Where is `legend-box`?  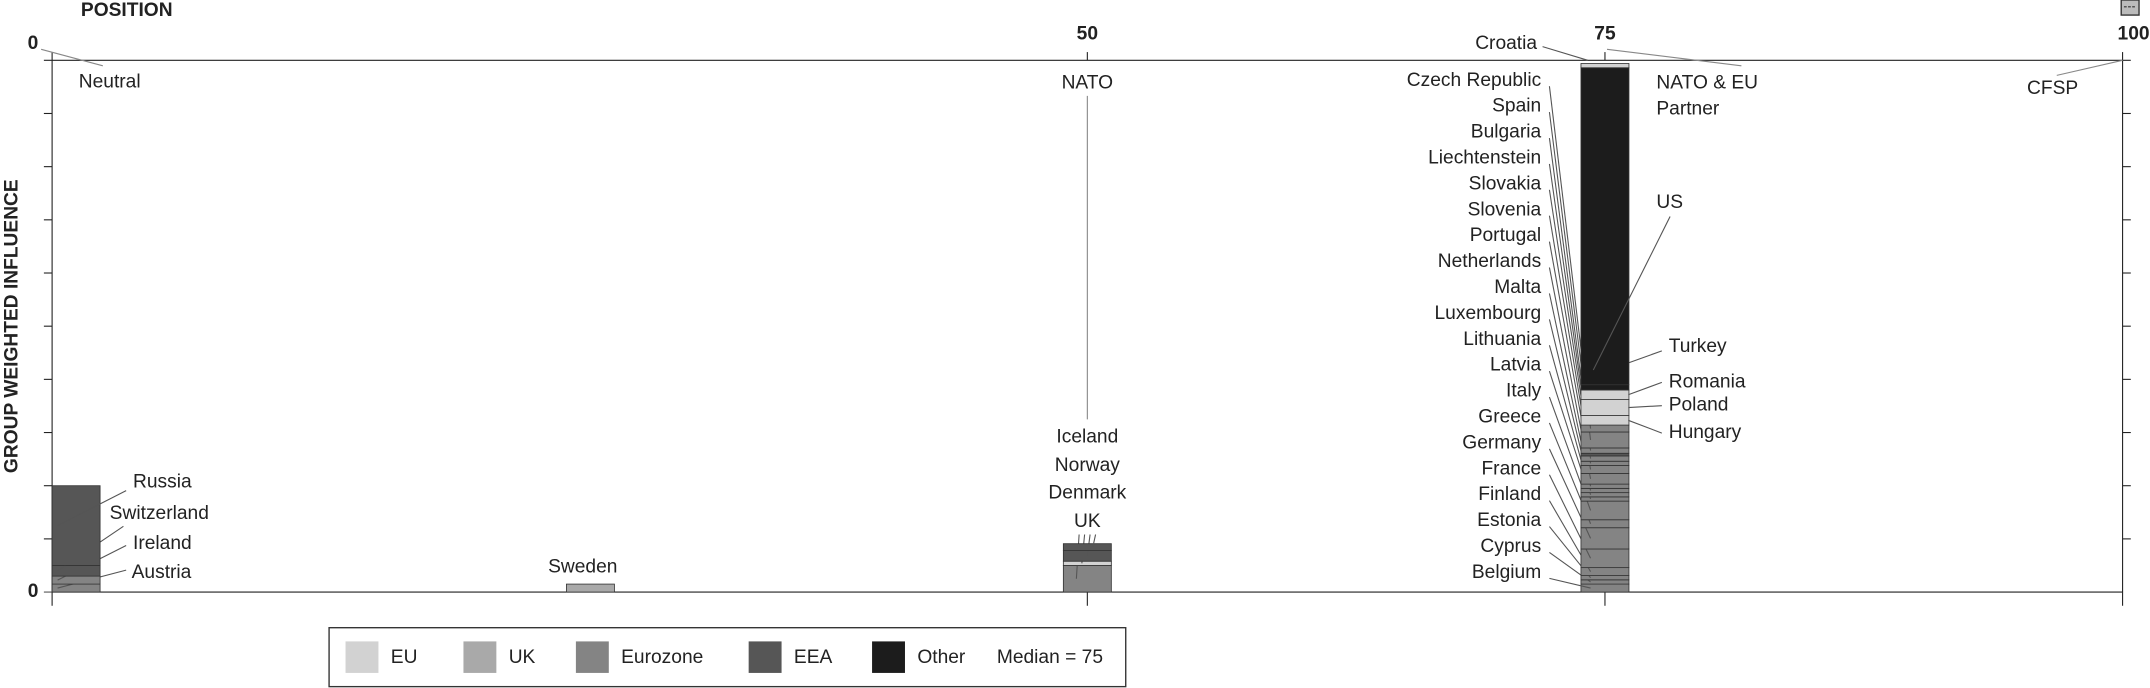
legend-box is located at coordinates (727, 657).